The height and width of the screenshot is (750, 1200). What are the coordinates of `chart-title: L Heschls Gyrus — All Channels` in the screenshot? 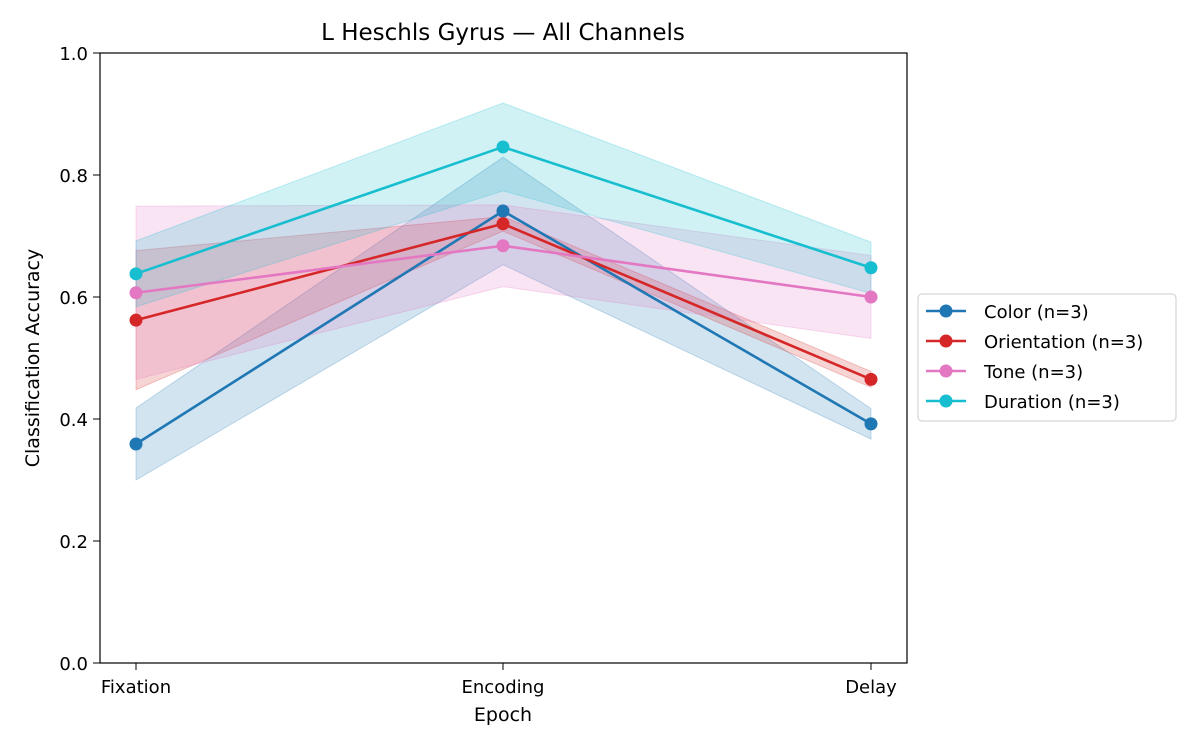 It's located at (503, 33).